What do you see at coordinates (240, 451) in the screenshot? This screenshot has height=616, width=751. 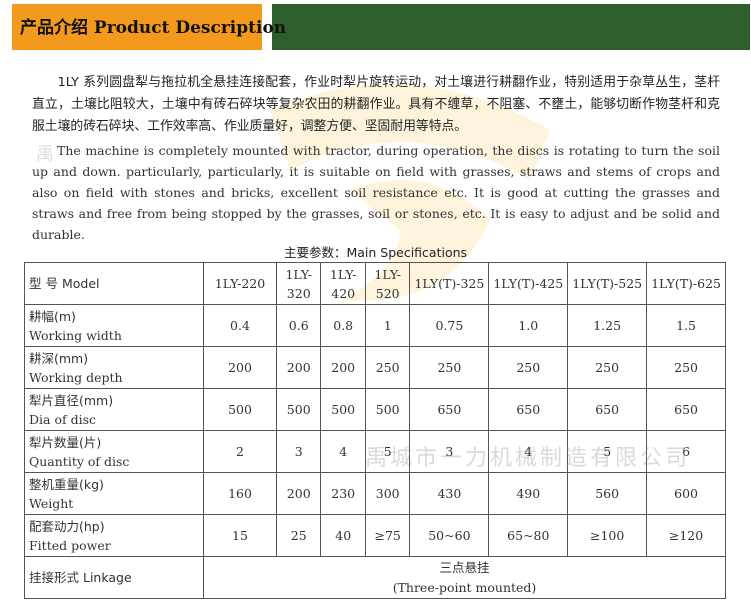 I see `value-cell: 2` at bounding box center [240, 451].